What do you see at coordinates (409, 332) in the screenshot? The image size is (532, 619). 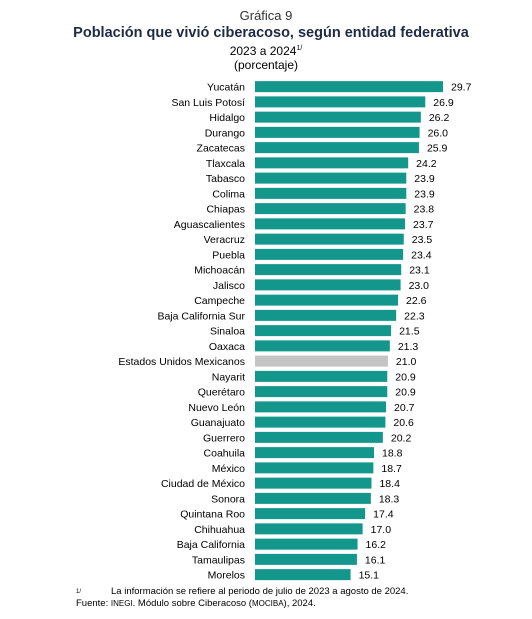 I see `value-label-sinaloa: 21.5` at bounding box center [409, 332].